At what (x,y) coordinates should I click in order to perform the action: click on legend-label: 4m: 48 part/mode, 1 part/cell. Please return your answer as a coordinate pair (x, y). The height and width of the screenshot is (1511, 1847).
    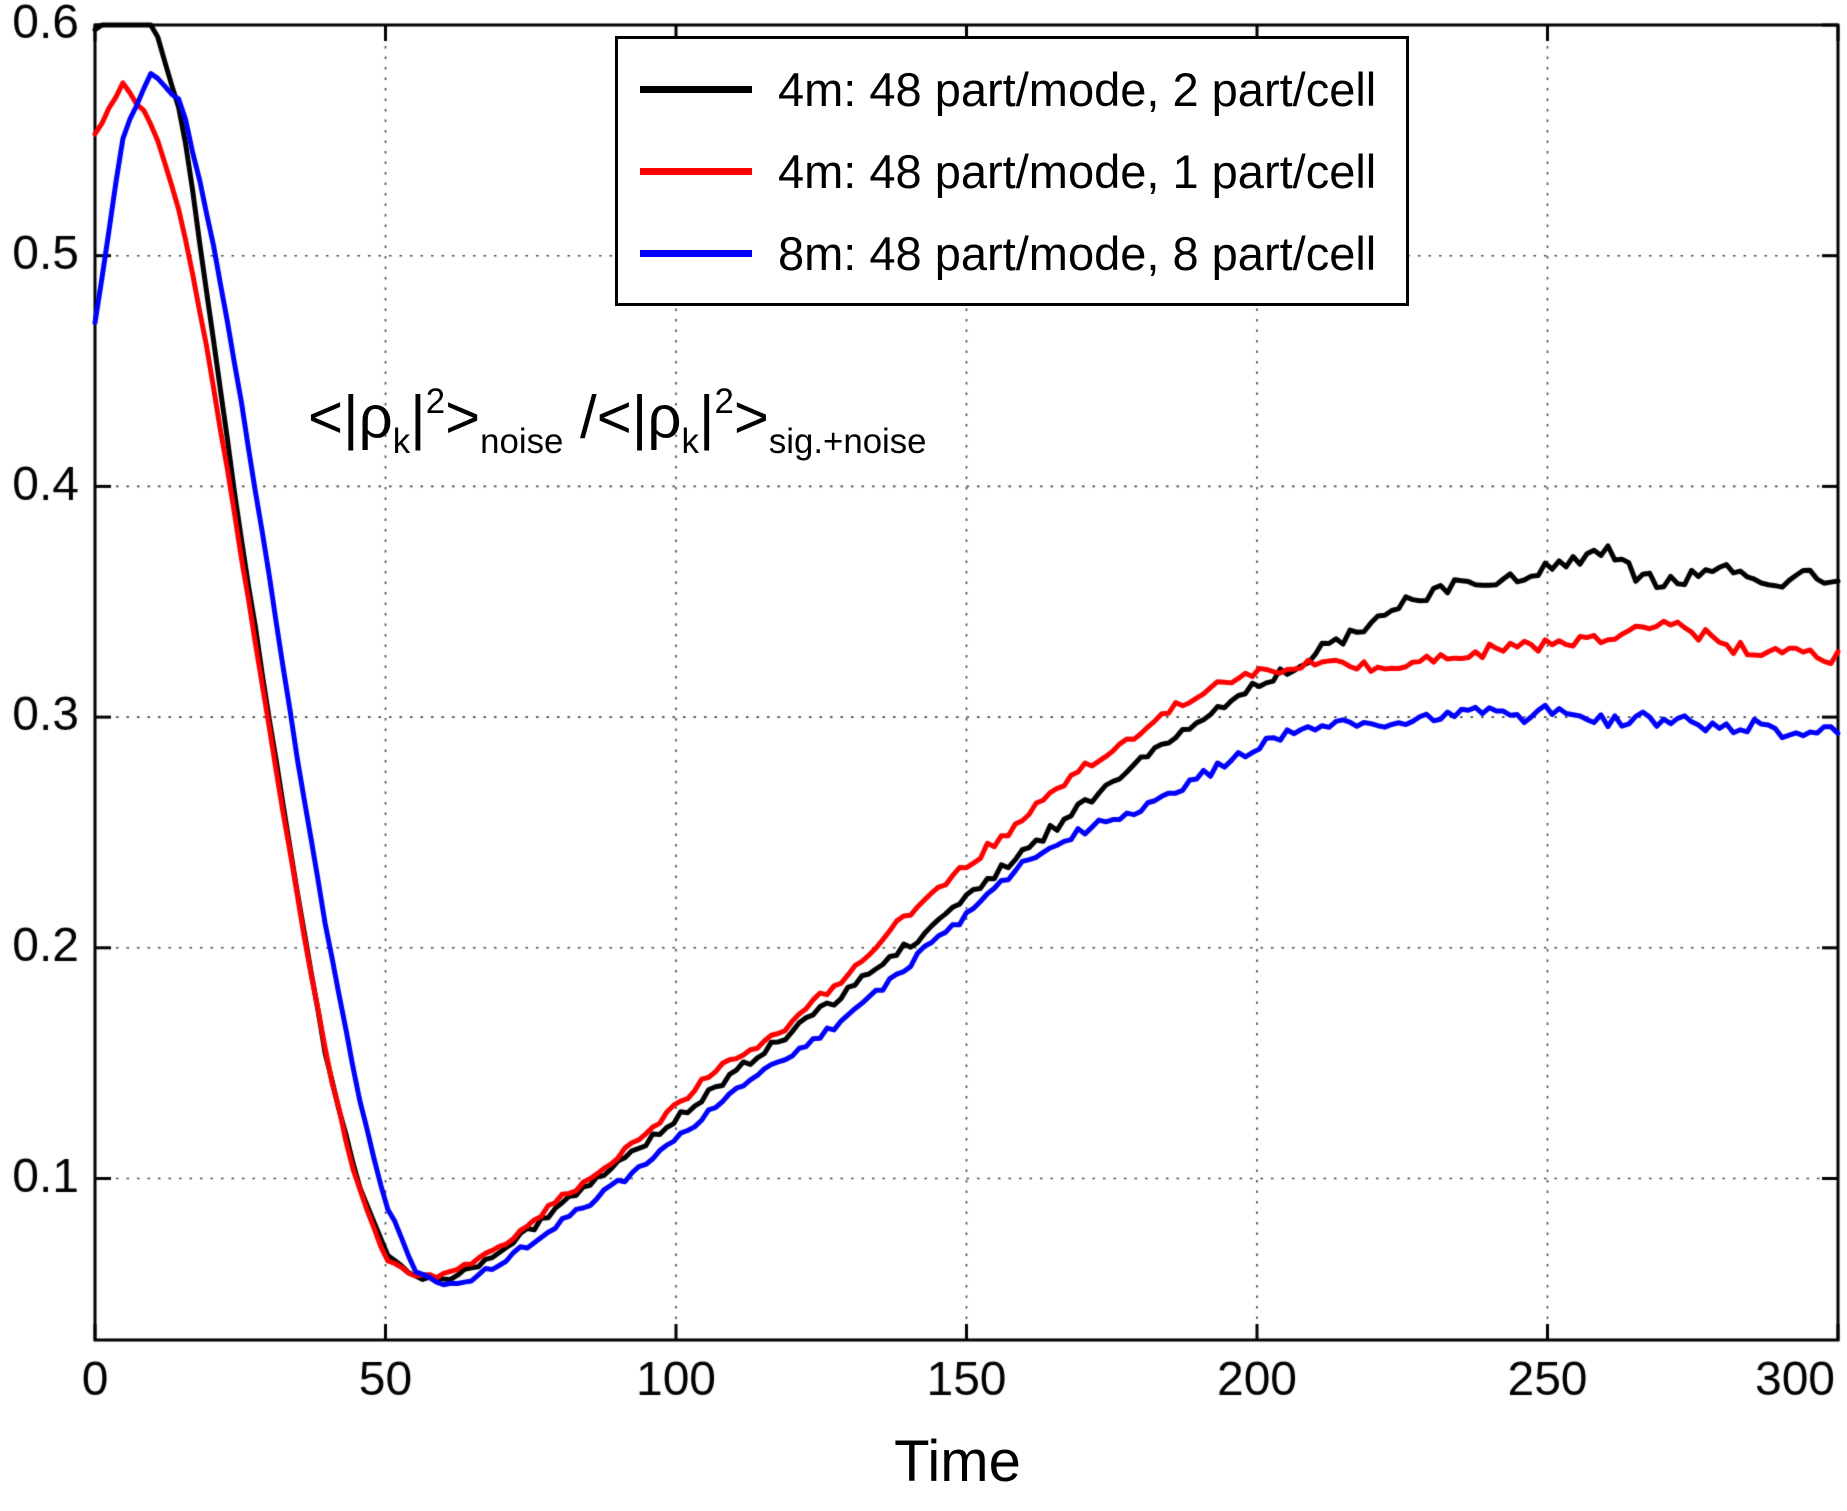
    Looking at the image, I should click on (1077, 171).